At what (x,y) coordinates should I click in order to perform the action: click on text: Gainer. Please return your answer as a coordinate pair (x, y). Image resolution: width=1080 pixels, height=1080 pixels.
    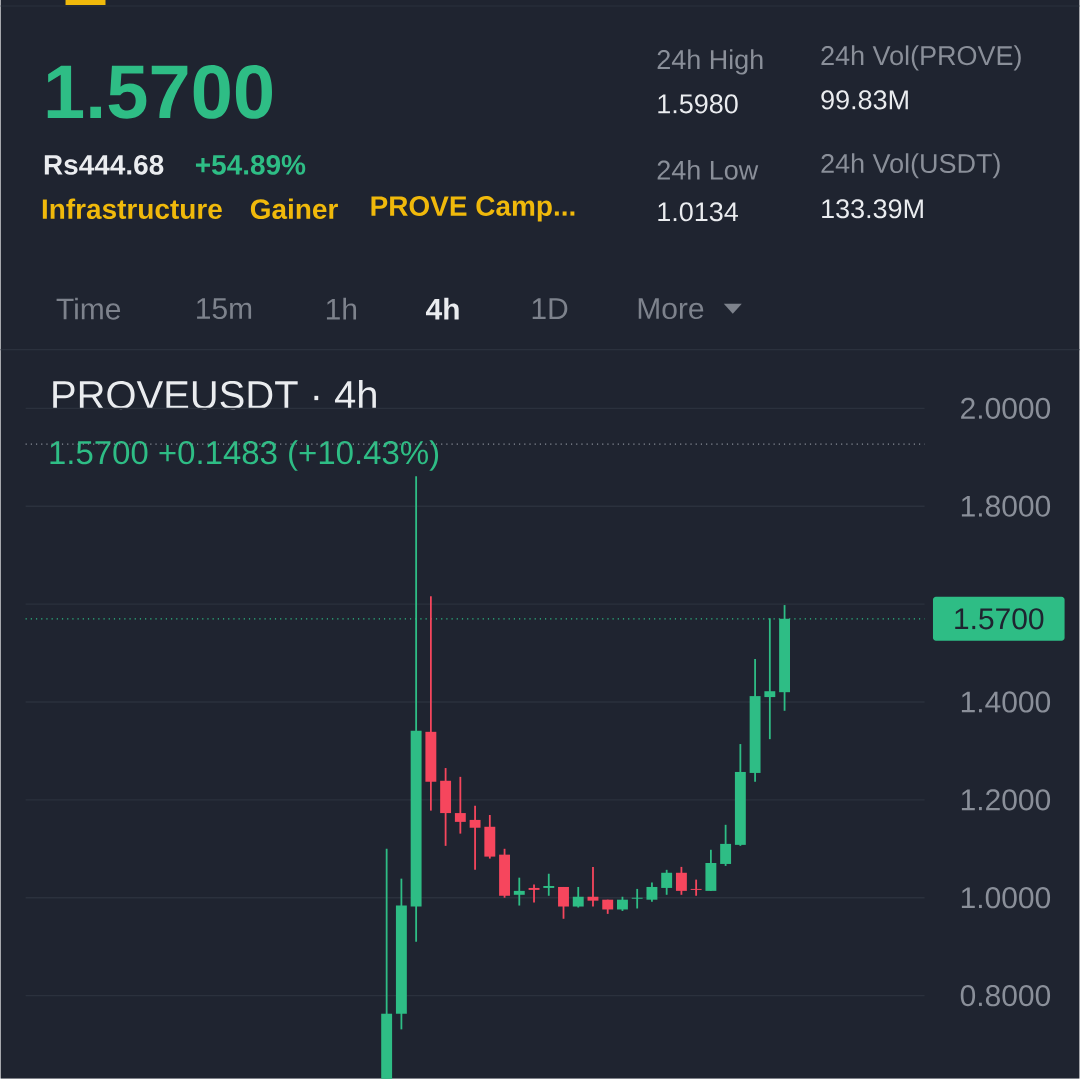
    Looking at the image, I should click on (294, 209).